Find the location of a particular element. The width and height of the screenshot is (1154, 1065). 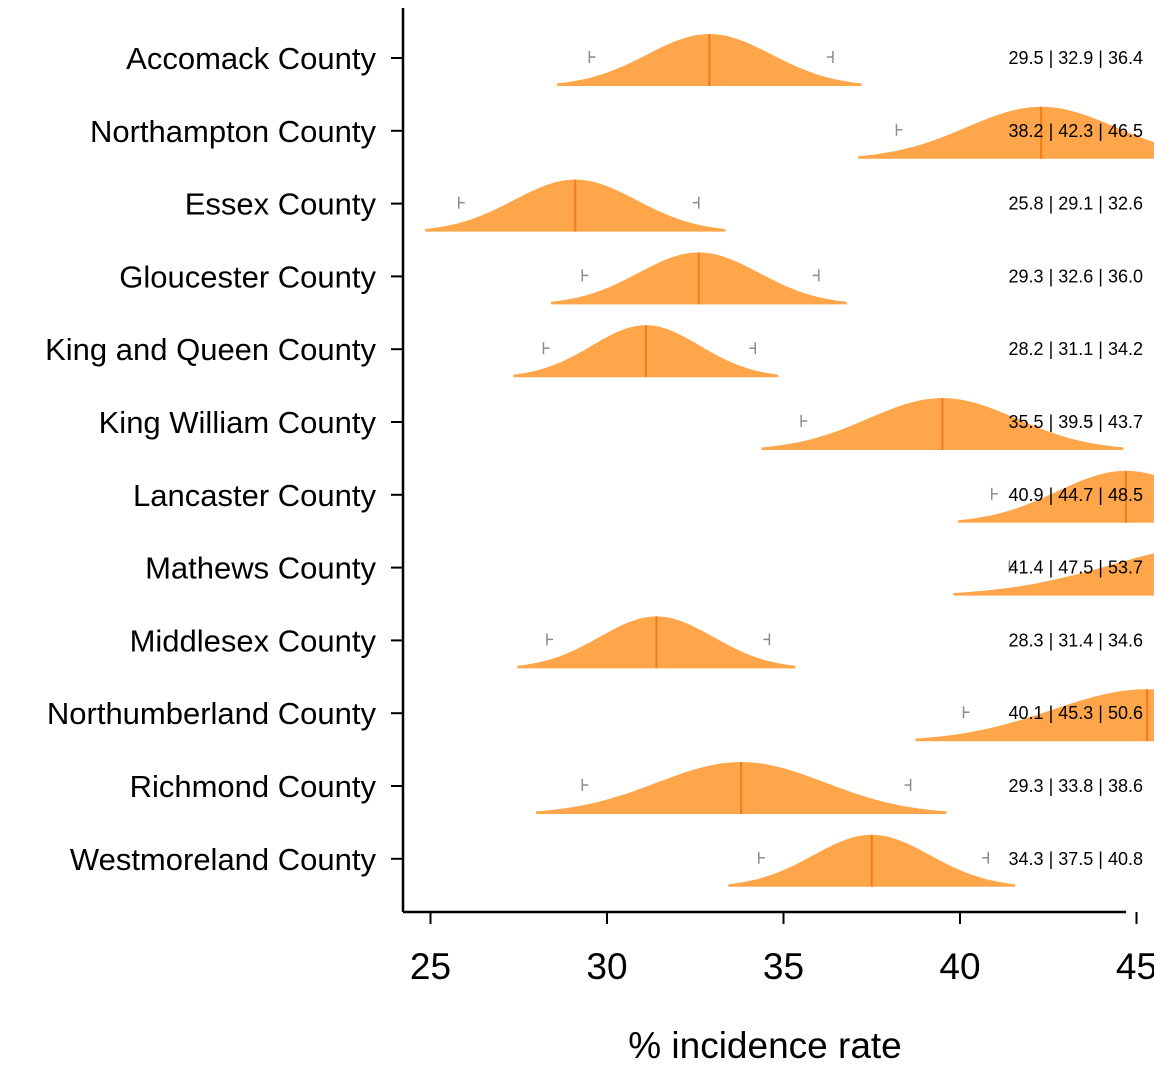

county-label-gloucester-county: Gloucester County is located at coordinates (247, 276).